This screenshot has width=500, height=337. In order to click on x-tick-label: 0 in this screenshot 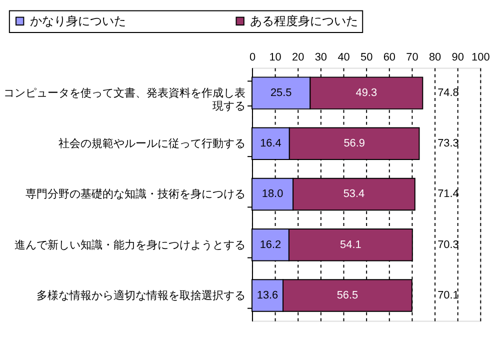, I will do `click(252, 57)`.